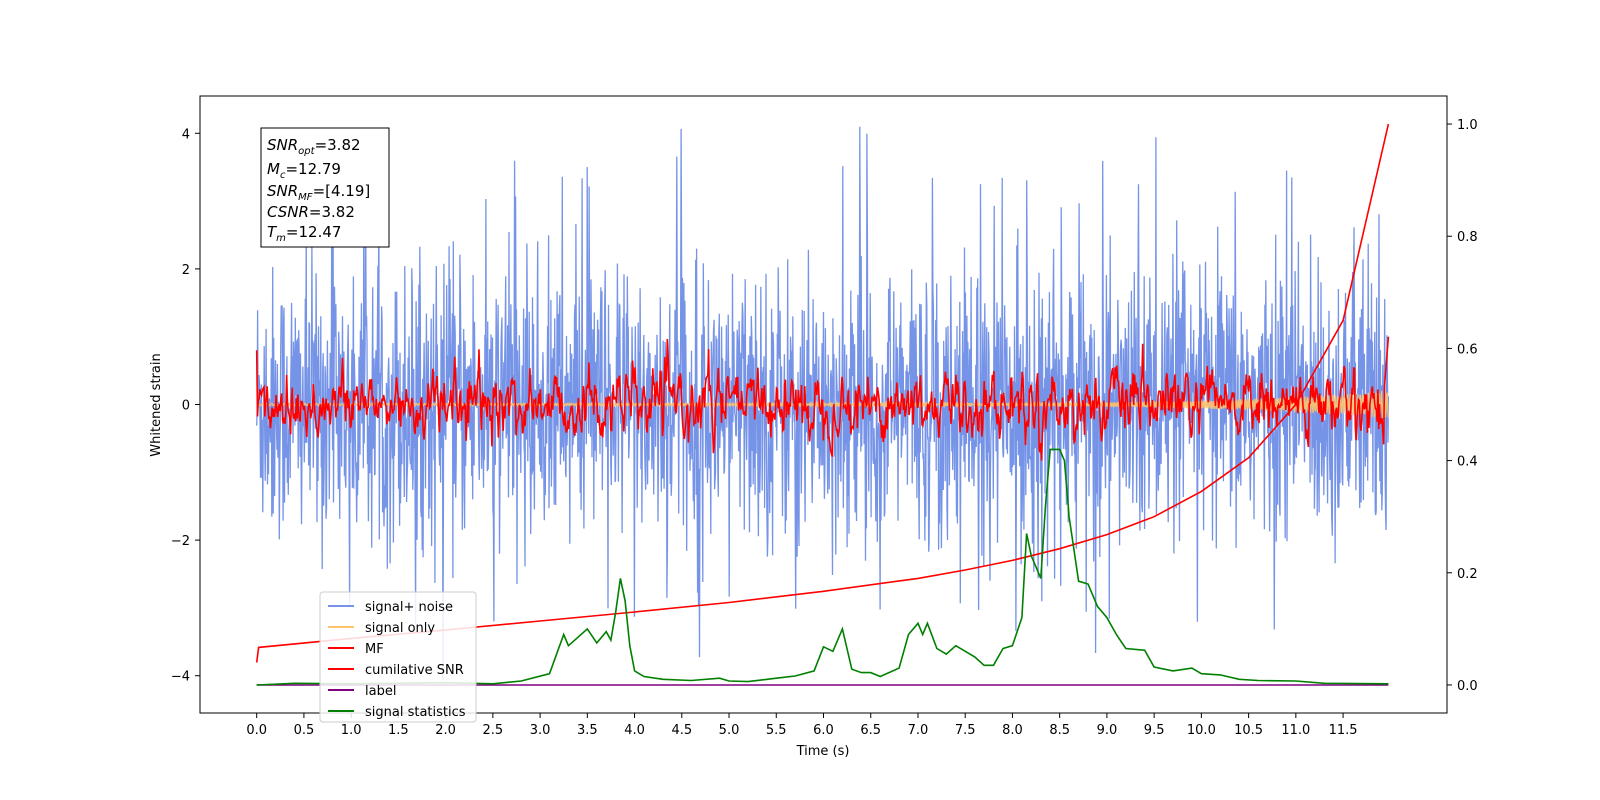 This screenshot has height=800, width=1600. Describe the element at coordinates (587, 730) in the screenshot. I see `x-tick-label: 3.5` at that location.